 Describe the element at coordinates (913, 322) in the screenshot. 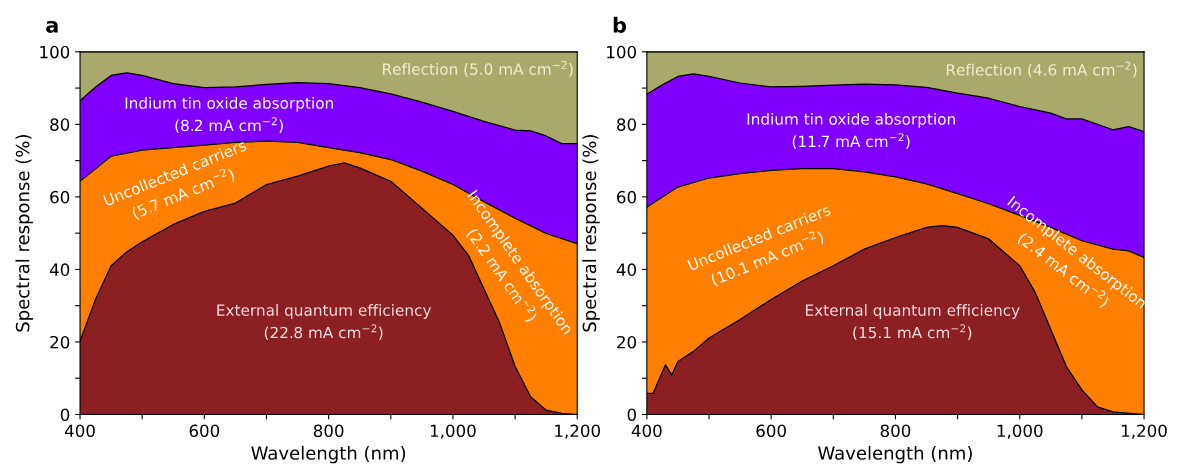

I see `annotation: External quantum efficiency (15.1 mA cm$^{−2}$)` at that location.